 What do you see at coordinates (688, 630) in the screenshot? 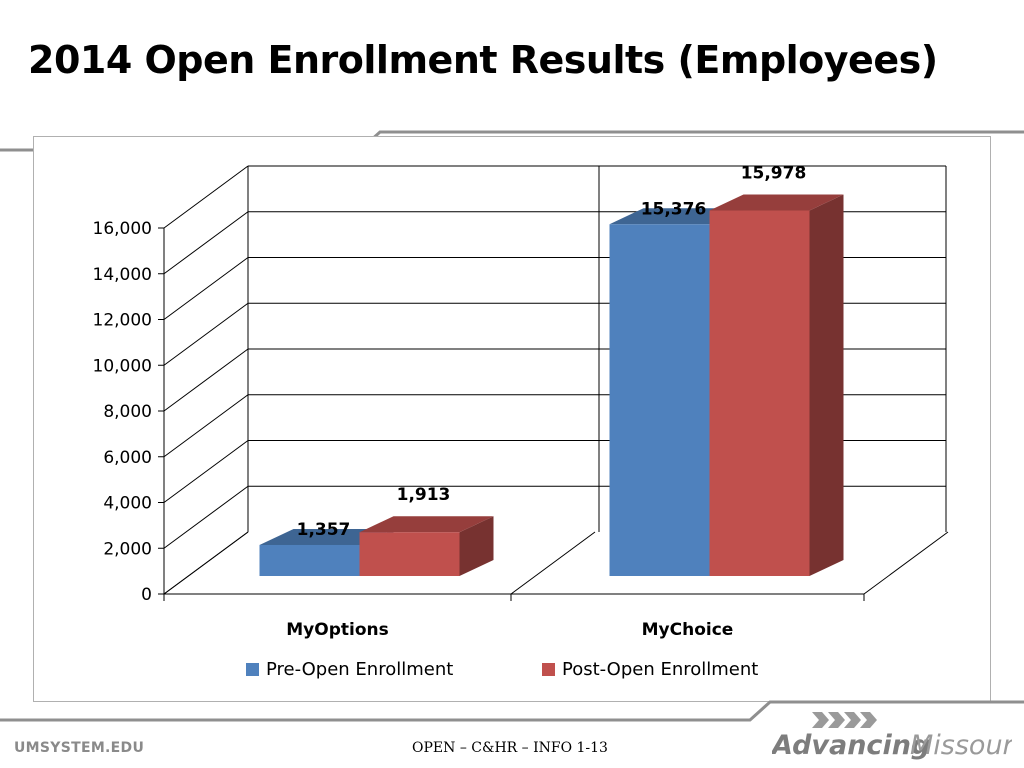
I see `x-category-label: MyChoice` at bounding box center [688, 630].